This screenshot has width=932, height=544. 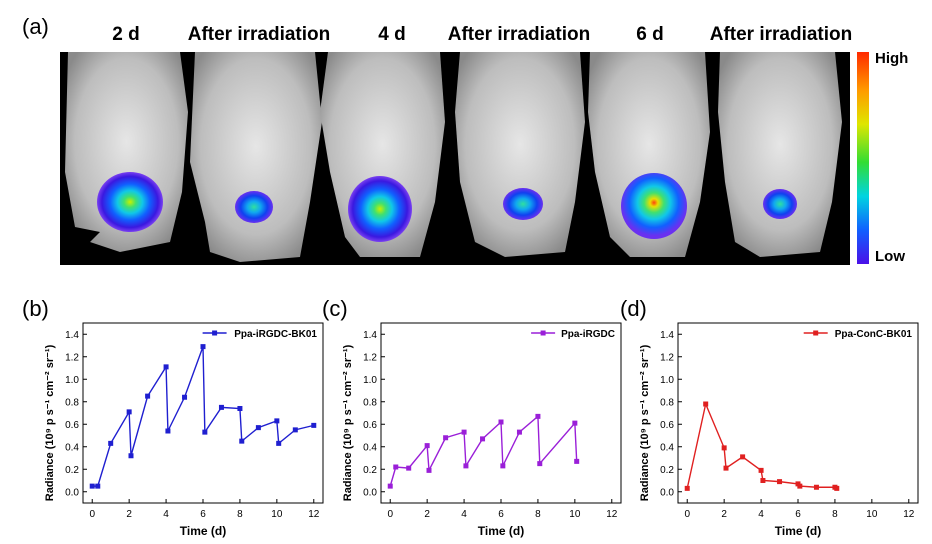 What do you see at coordinates (724, 514) in the screenshot?
I see `x-tick-label: 2` at bounding box center [724, 514].